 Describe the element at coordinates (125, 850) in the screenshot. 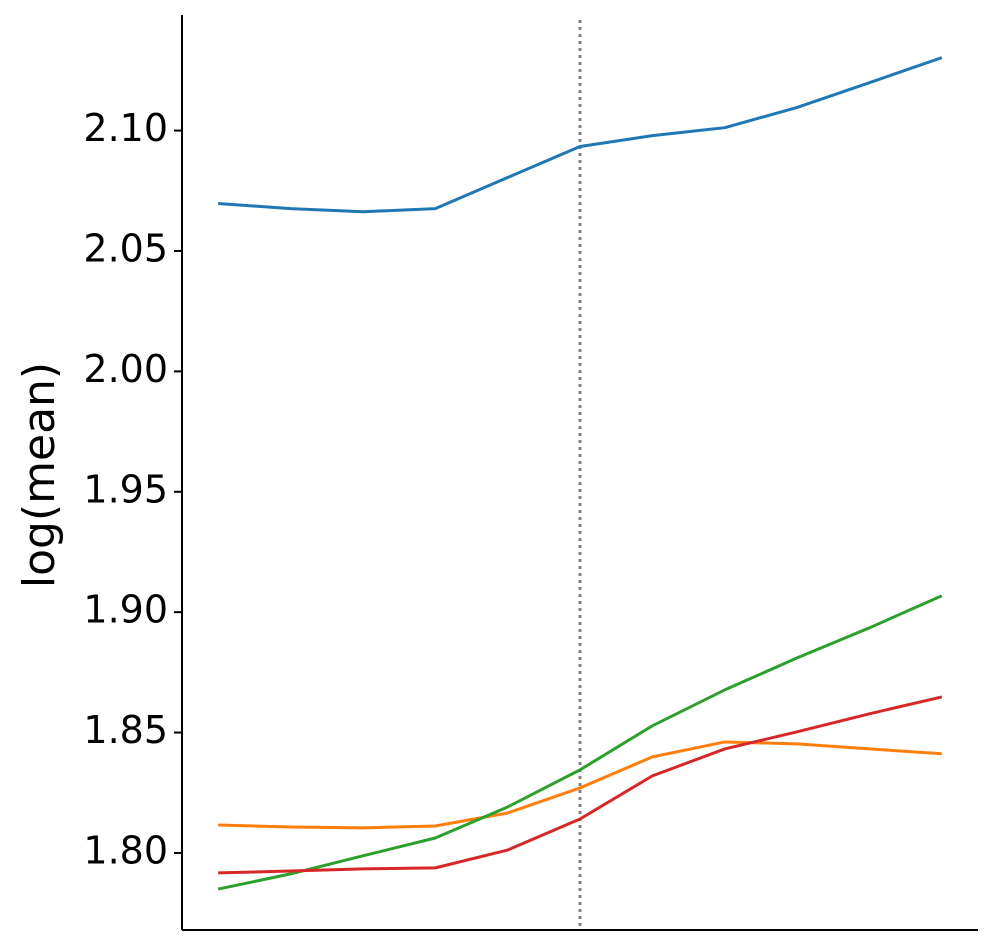

I see `y-tick-label: 1.80` at that location.